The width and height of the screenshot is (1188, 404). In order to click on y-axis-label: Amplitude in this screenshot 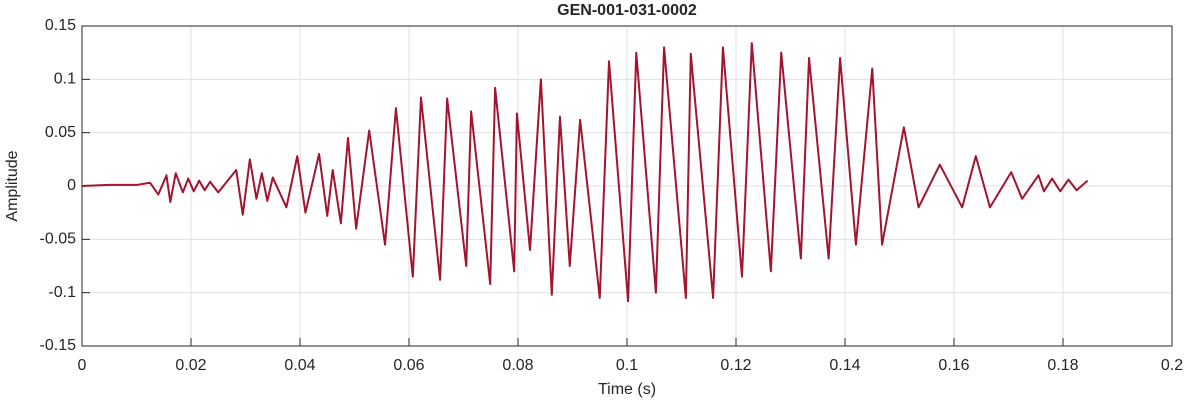, I will do `click(12, 185)`.